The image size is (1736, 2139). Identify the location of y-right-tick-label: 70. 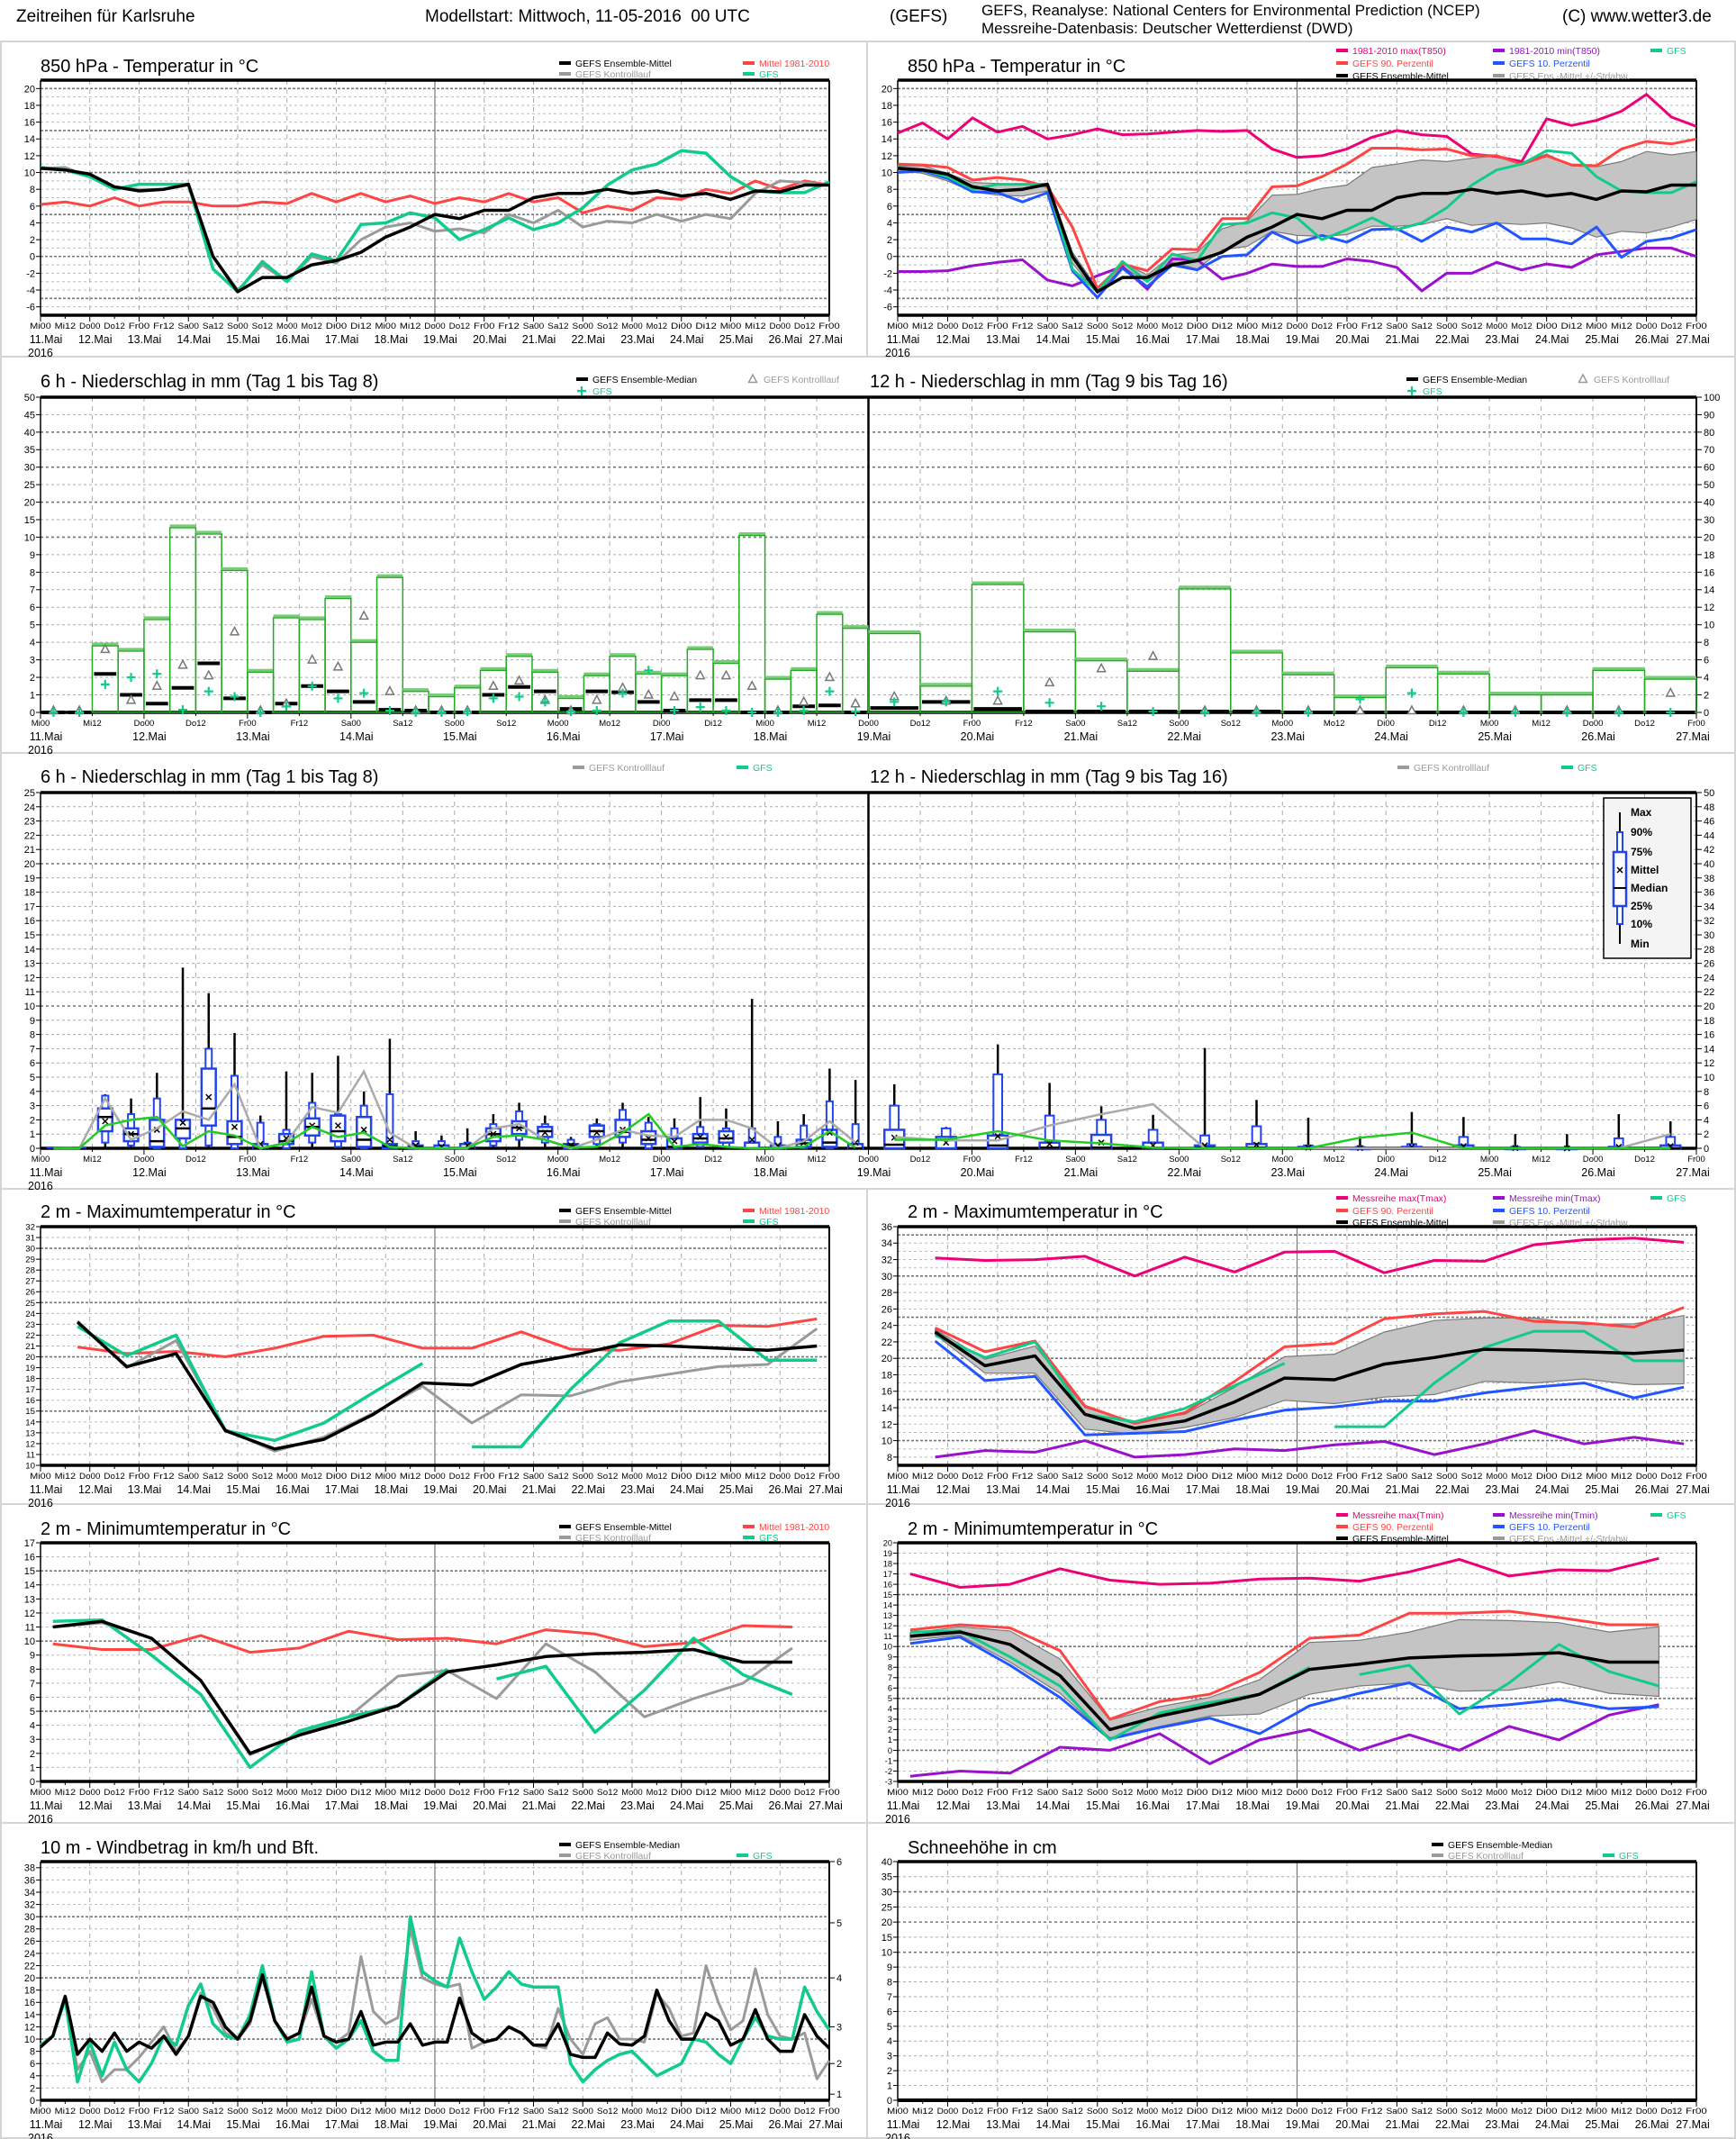
(1709, 450).